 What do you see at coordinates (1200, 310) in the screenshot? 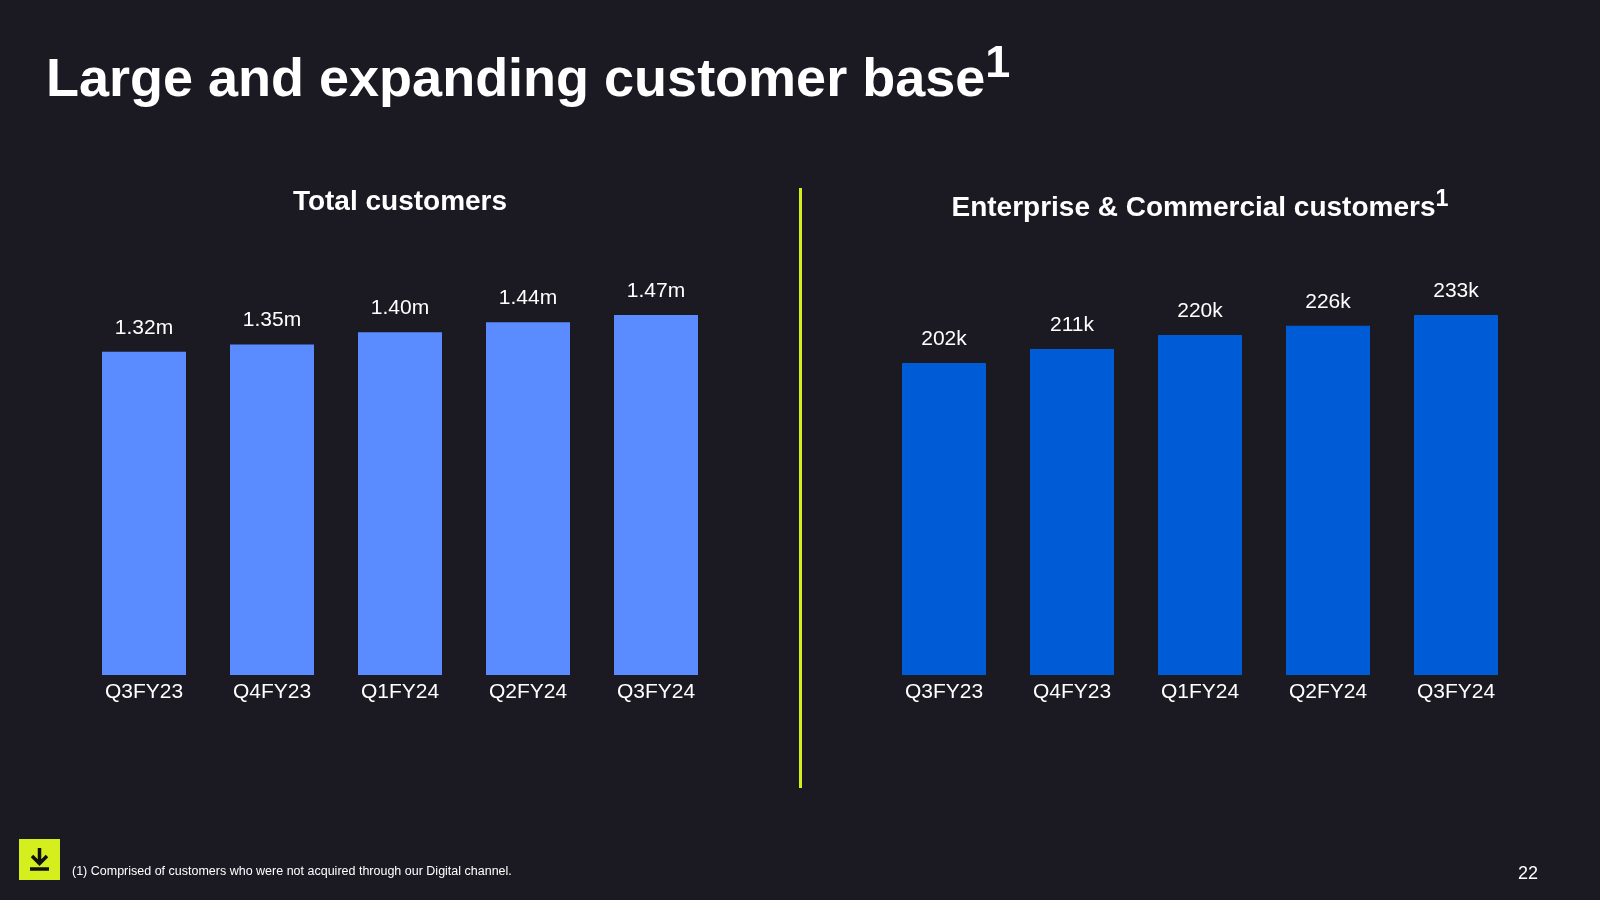
I see `data-label: 220k` at bounding box center [1200, 310].